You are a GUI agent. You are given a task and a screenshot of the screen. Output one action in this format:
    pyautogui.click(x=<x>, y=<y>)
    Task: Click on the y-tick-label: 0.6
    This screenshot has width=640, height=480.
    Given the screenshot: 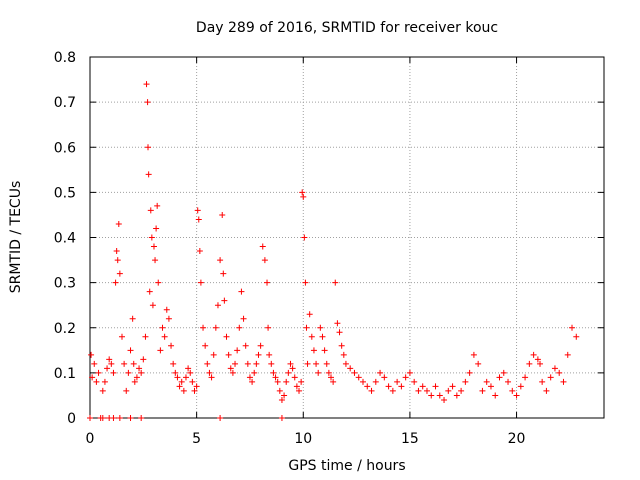 What is the action you would take?
    pyautogui.click(x=65, y=148)
    